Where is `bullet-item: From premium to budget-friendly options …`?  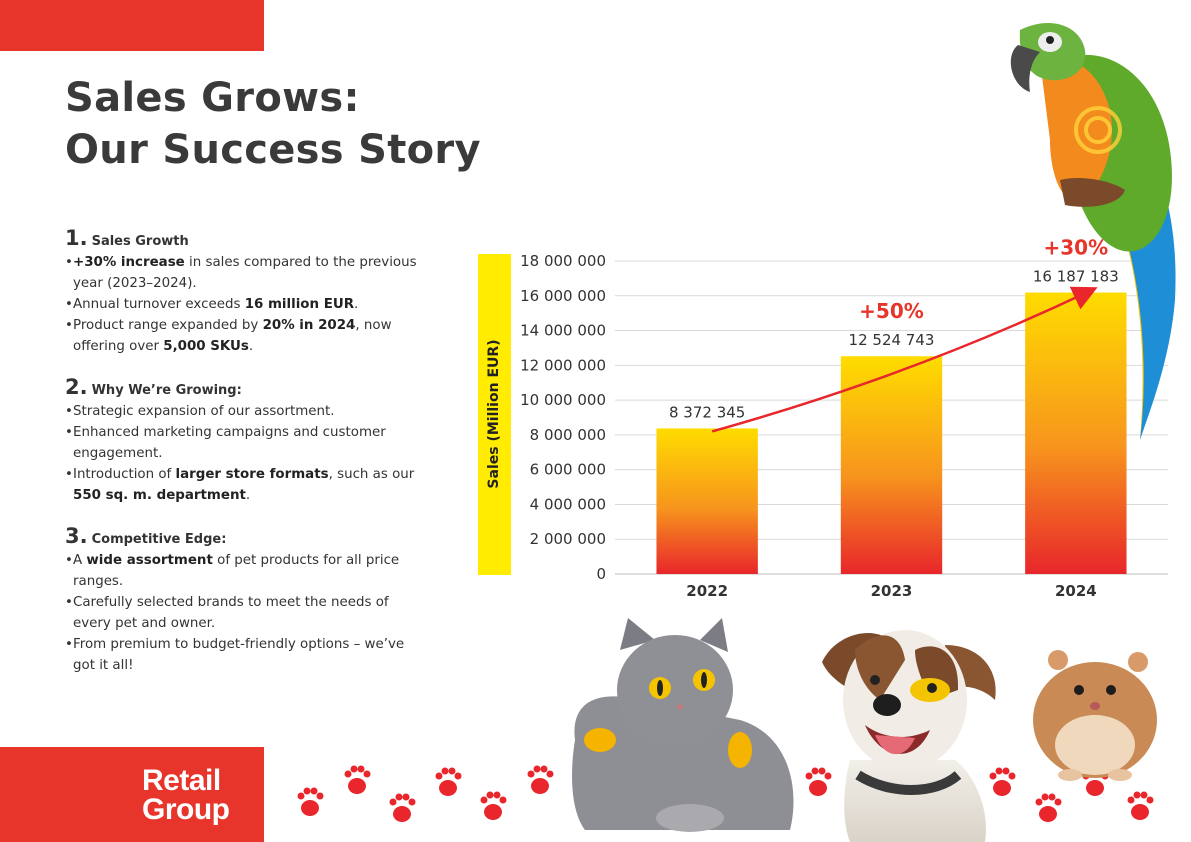 bullet-item: From premium to budget-friendly options … is located at coordinates (245, 655).